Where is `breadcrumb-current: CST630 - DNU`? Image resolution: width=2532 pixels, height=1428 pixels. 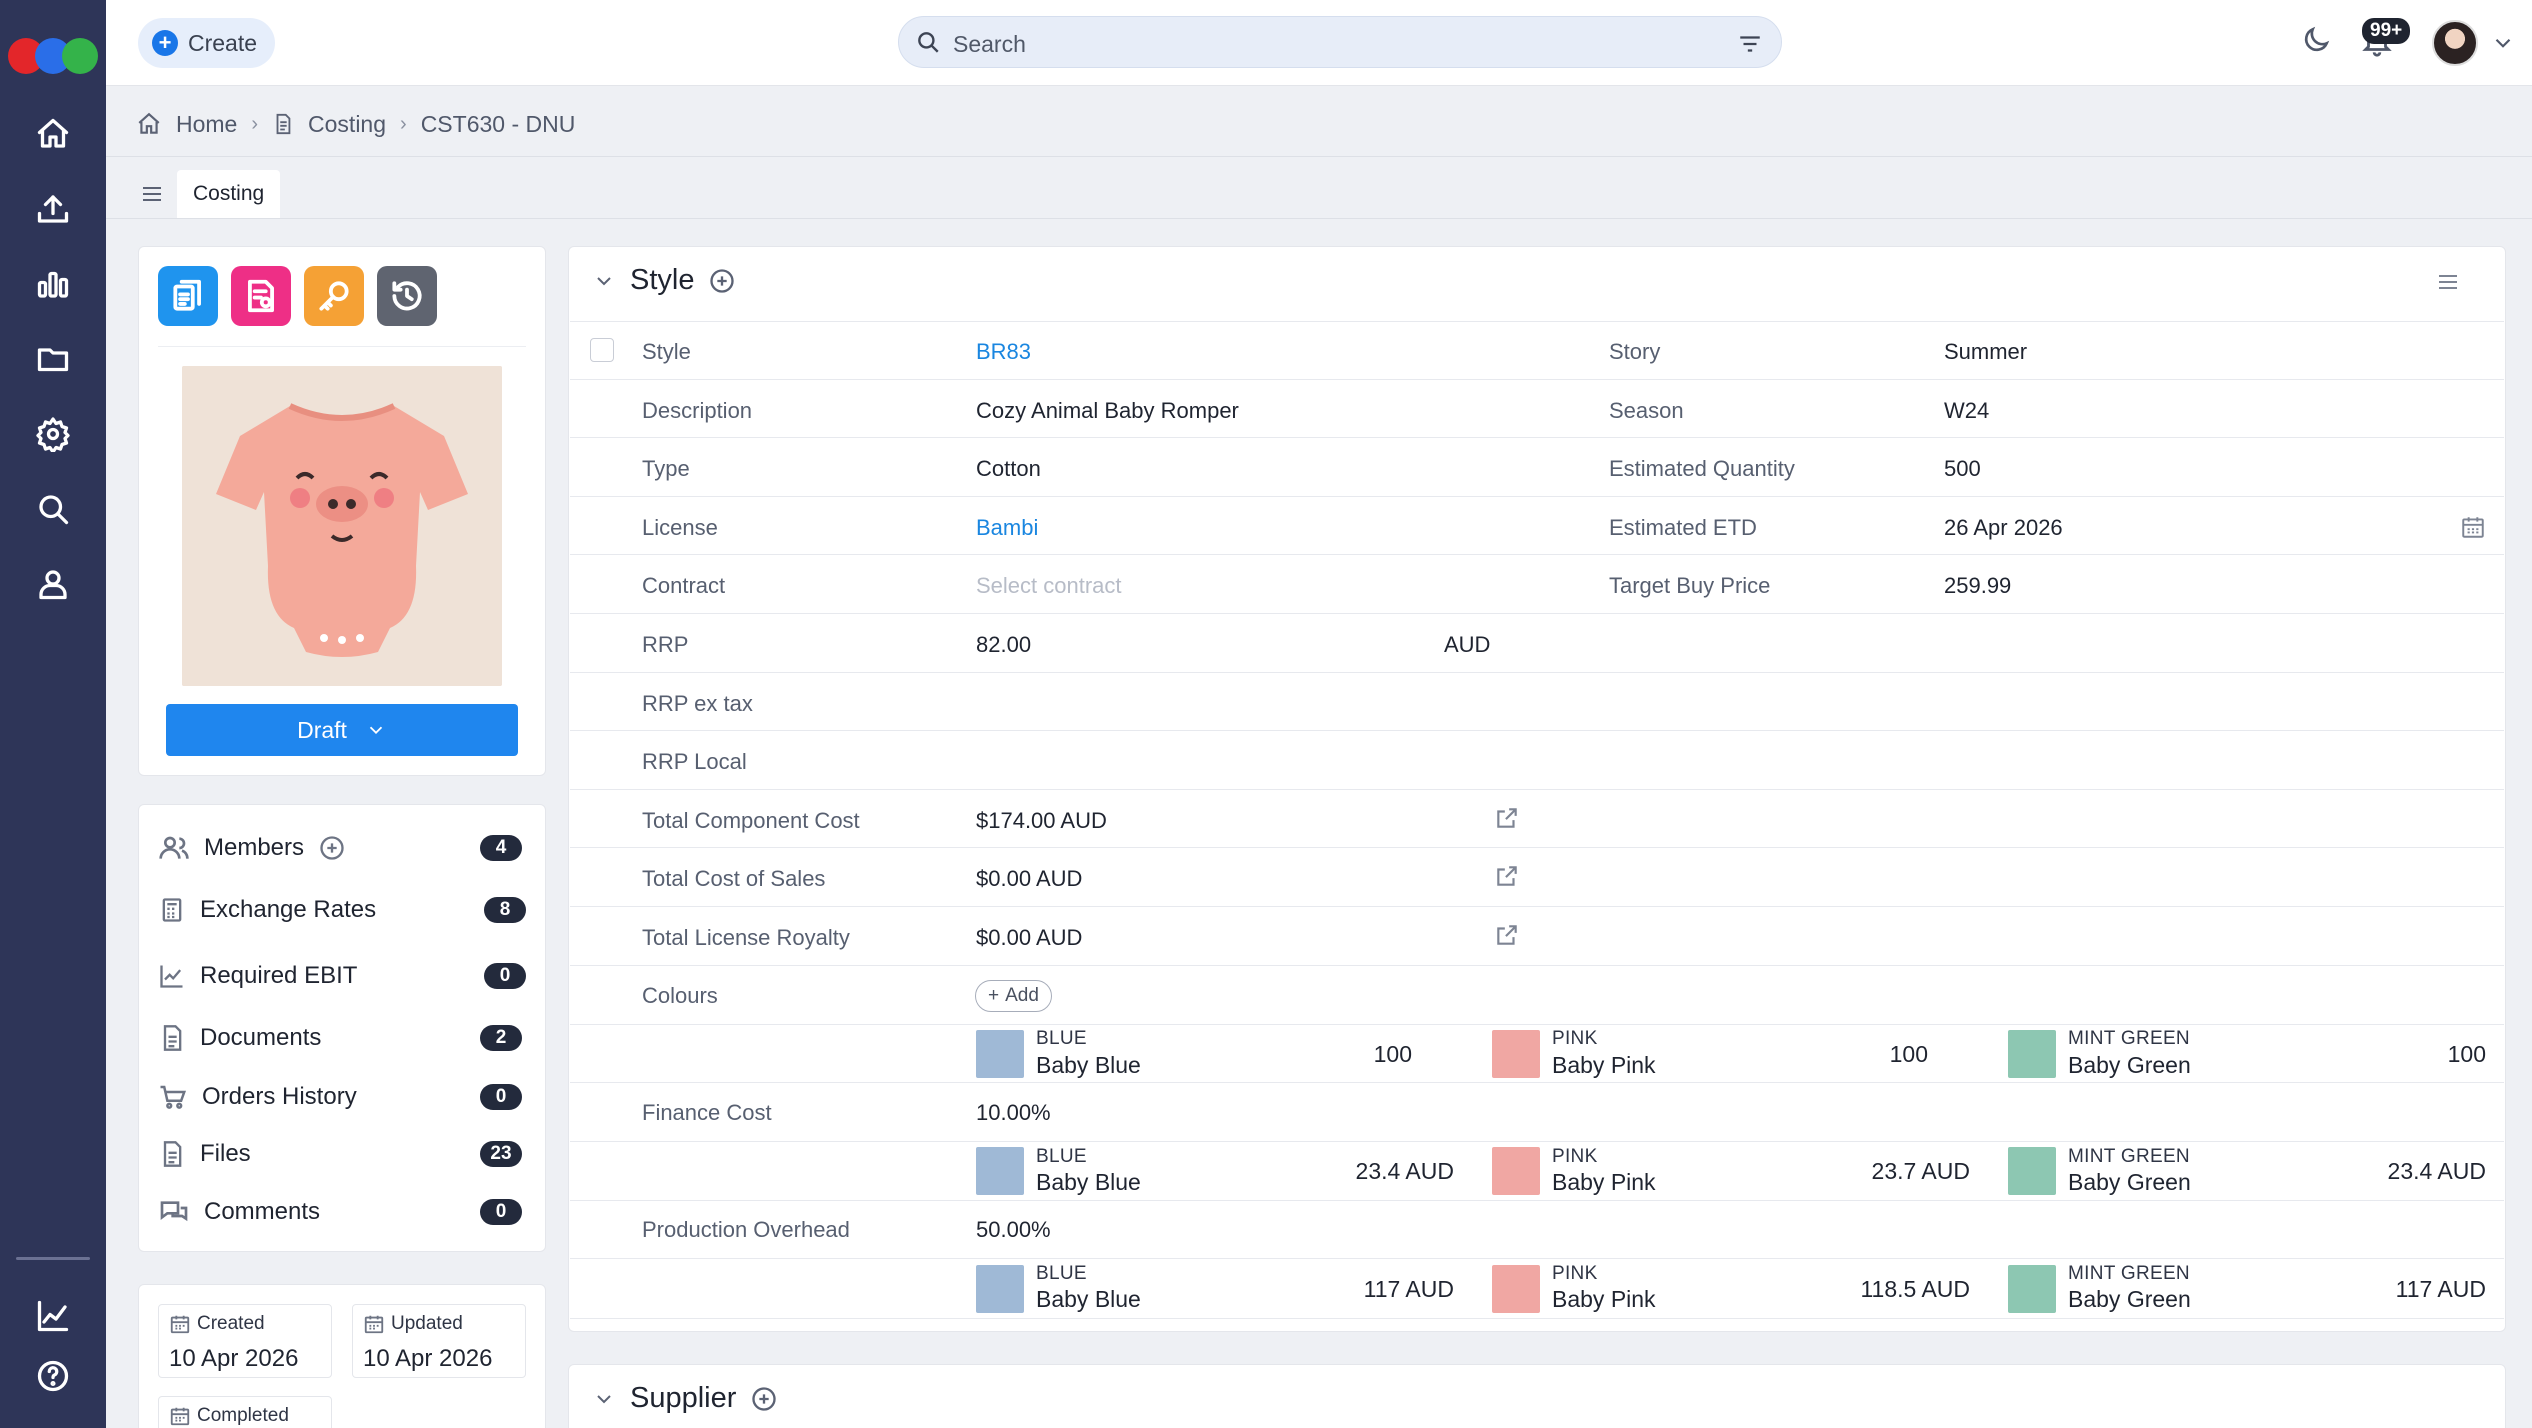
breadcrumb-current: CST630 - DNU is located at coordinates (498, 123).